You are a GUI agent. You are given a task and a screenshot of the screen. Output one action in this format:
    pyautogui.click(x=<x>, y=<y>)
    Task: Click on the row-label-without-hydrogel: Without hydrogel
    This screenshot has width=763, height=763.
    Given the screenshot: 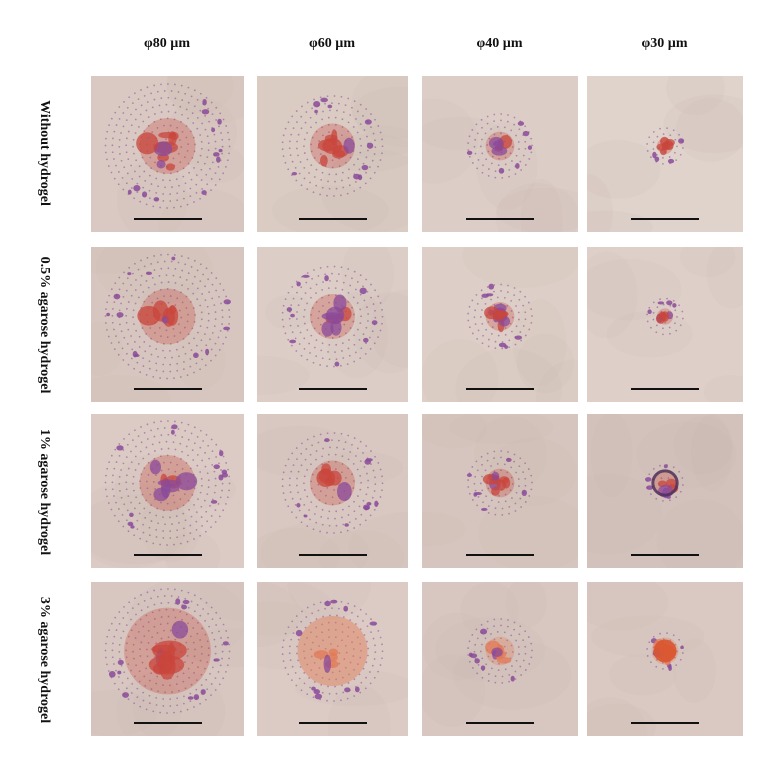 What is the action you would take?
    pyautogui.click(x=44, y=153)
    